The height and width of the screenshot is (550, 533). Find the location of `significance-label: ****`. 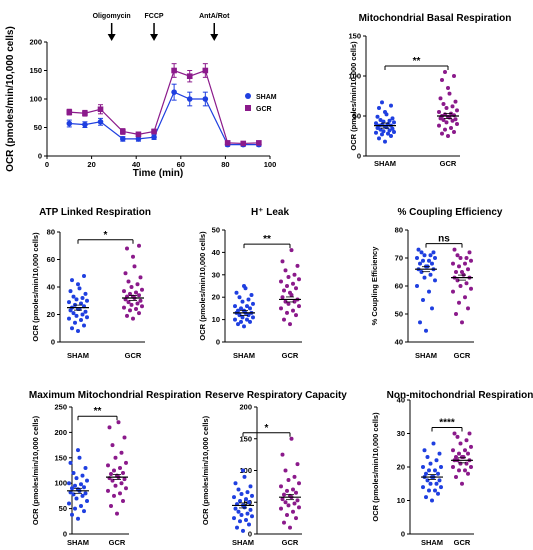

significance-label: **** is located at coordinates (447, 423).